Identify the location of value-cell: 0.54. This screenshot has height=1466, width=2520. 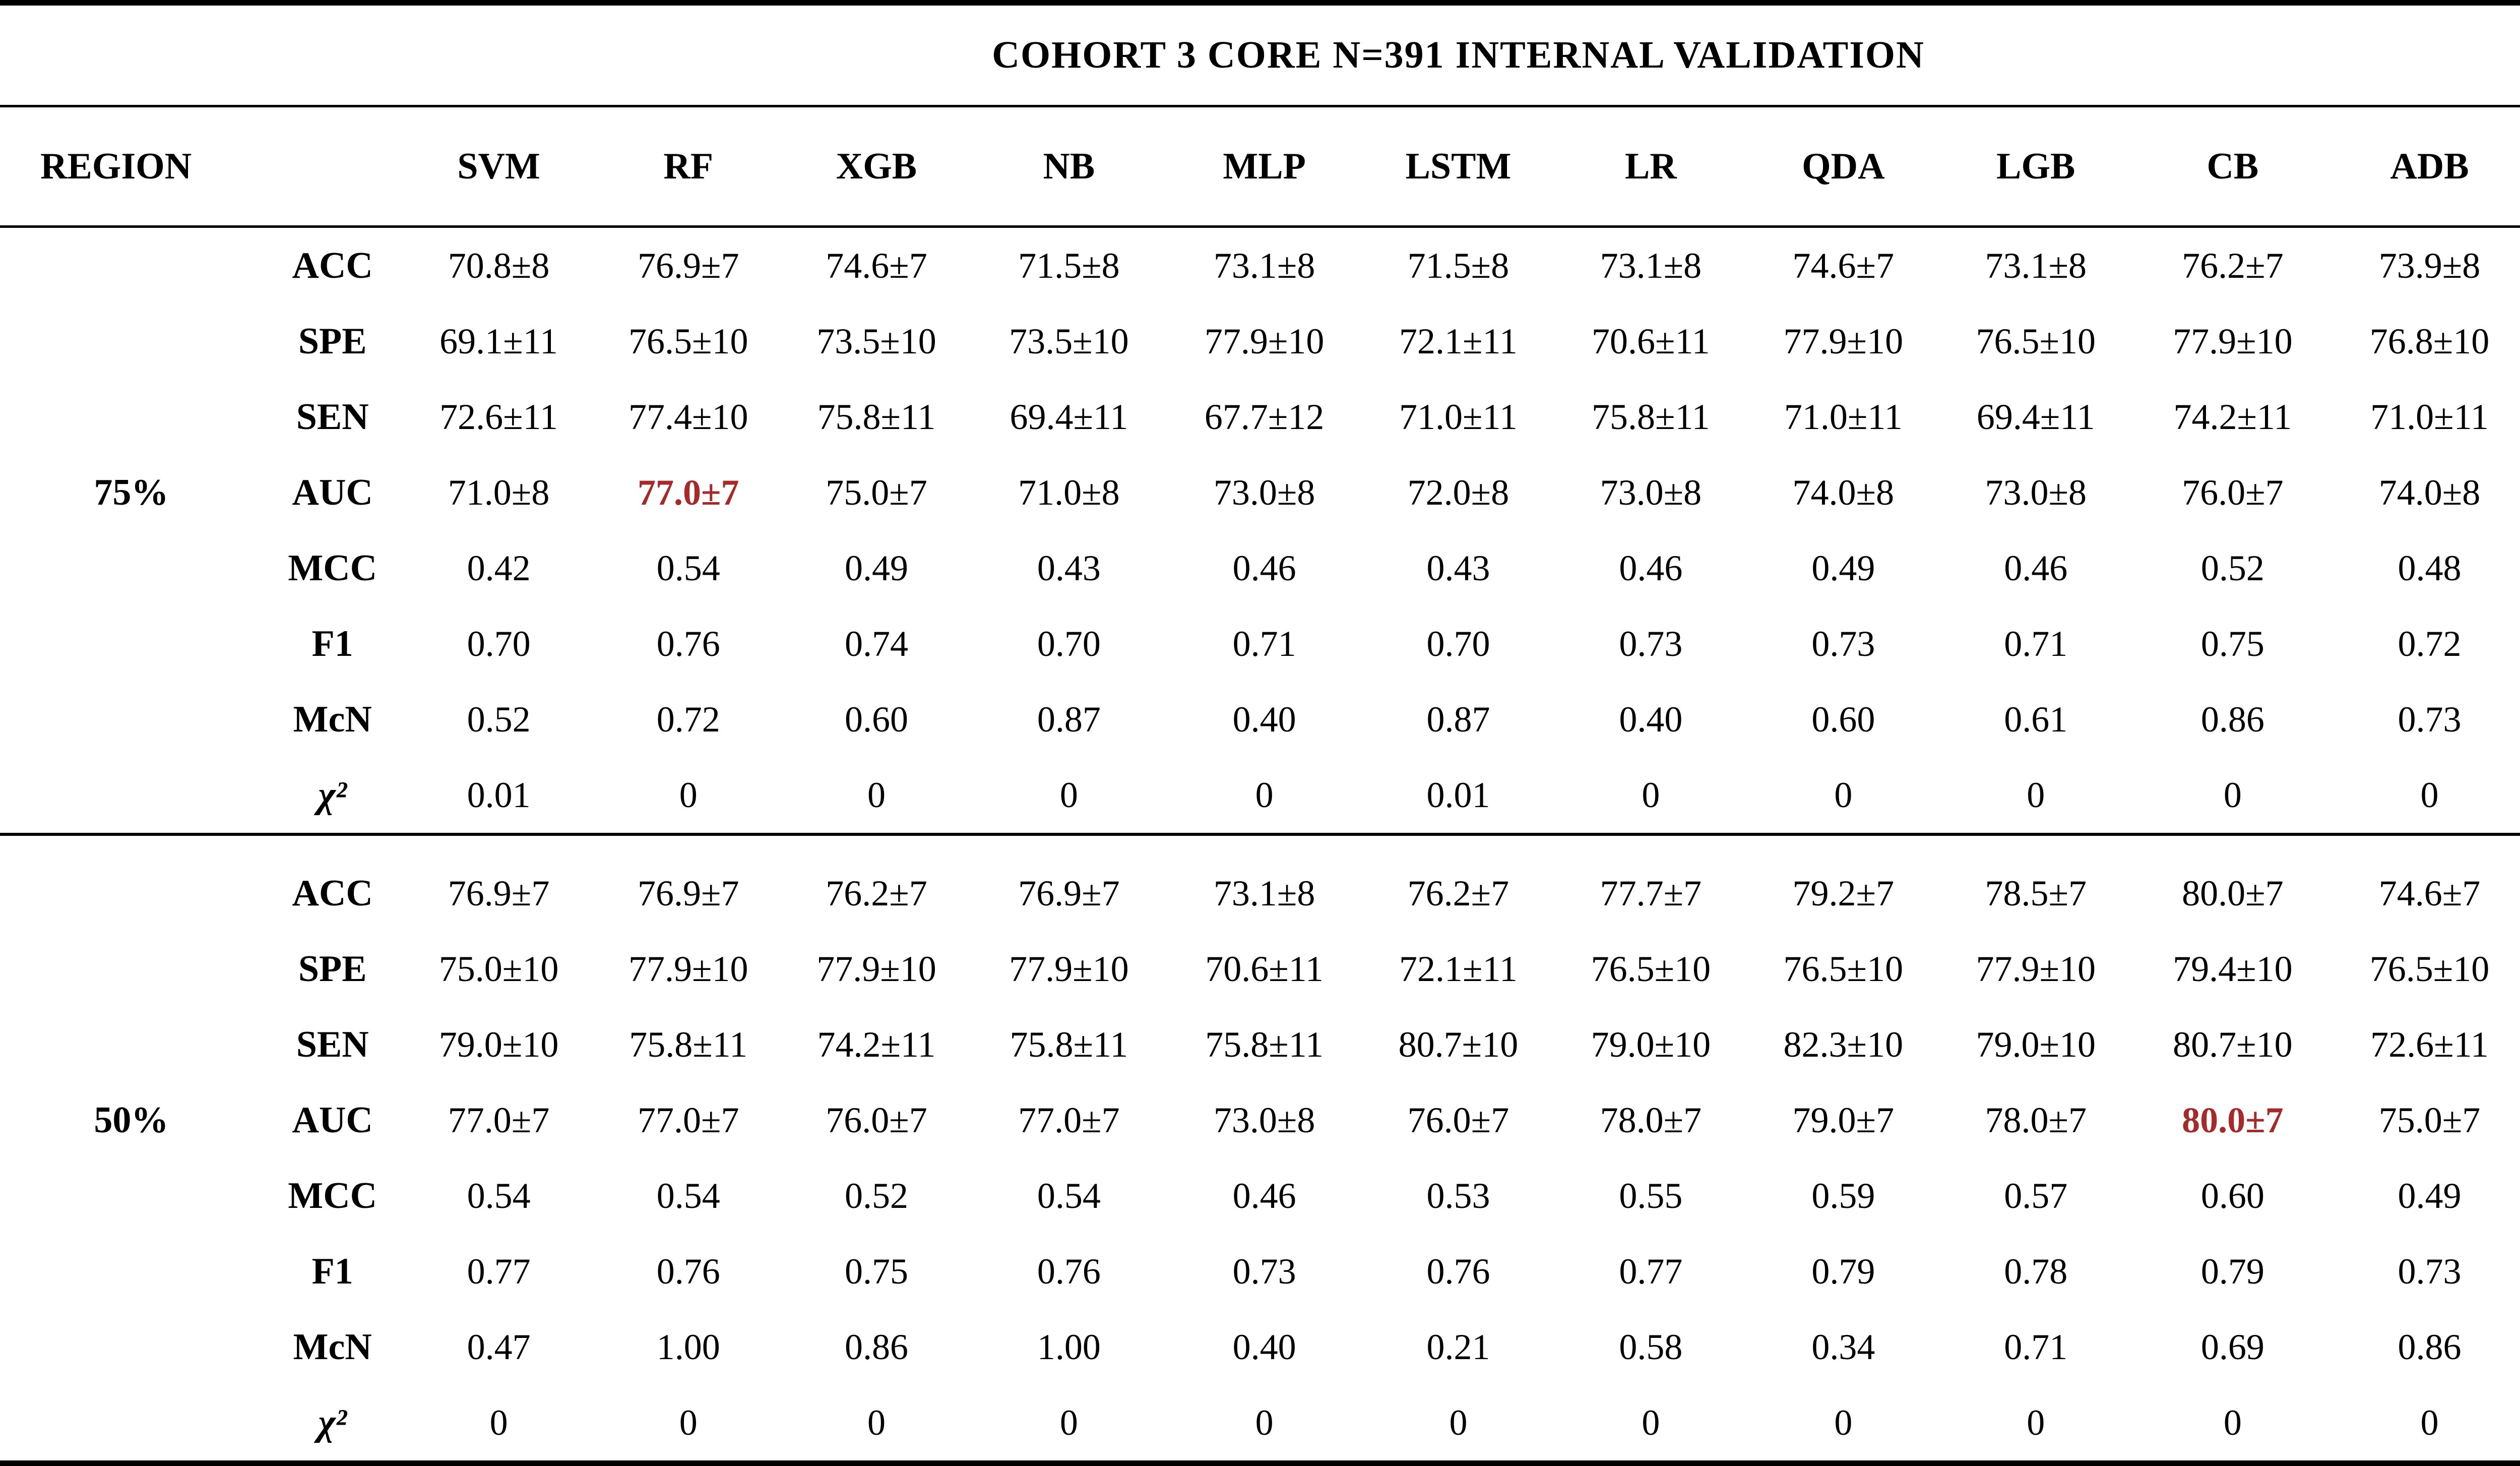
(499, 1196).